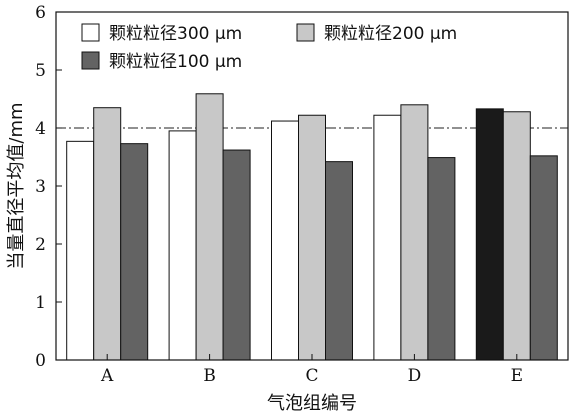 Image resolution: width=574 pixels, height=419 pixels. I want to click on legend: 颗粒粒径300 μm 颗粒粒径200 μm 颗粒粒径100 μm, so click(269, 47).